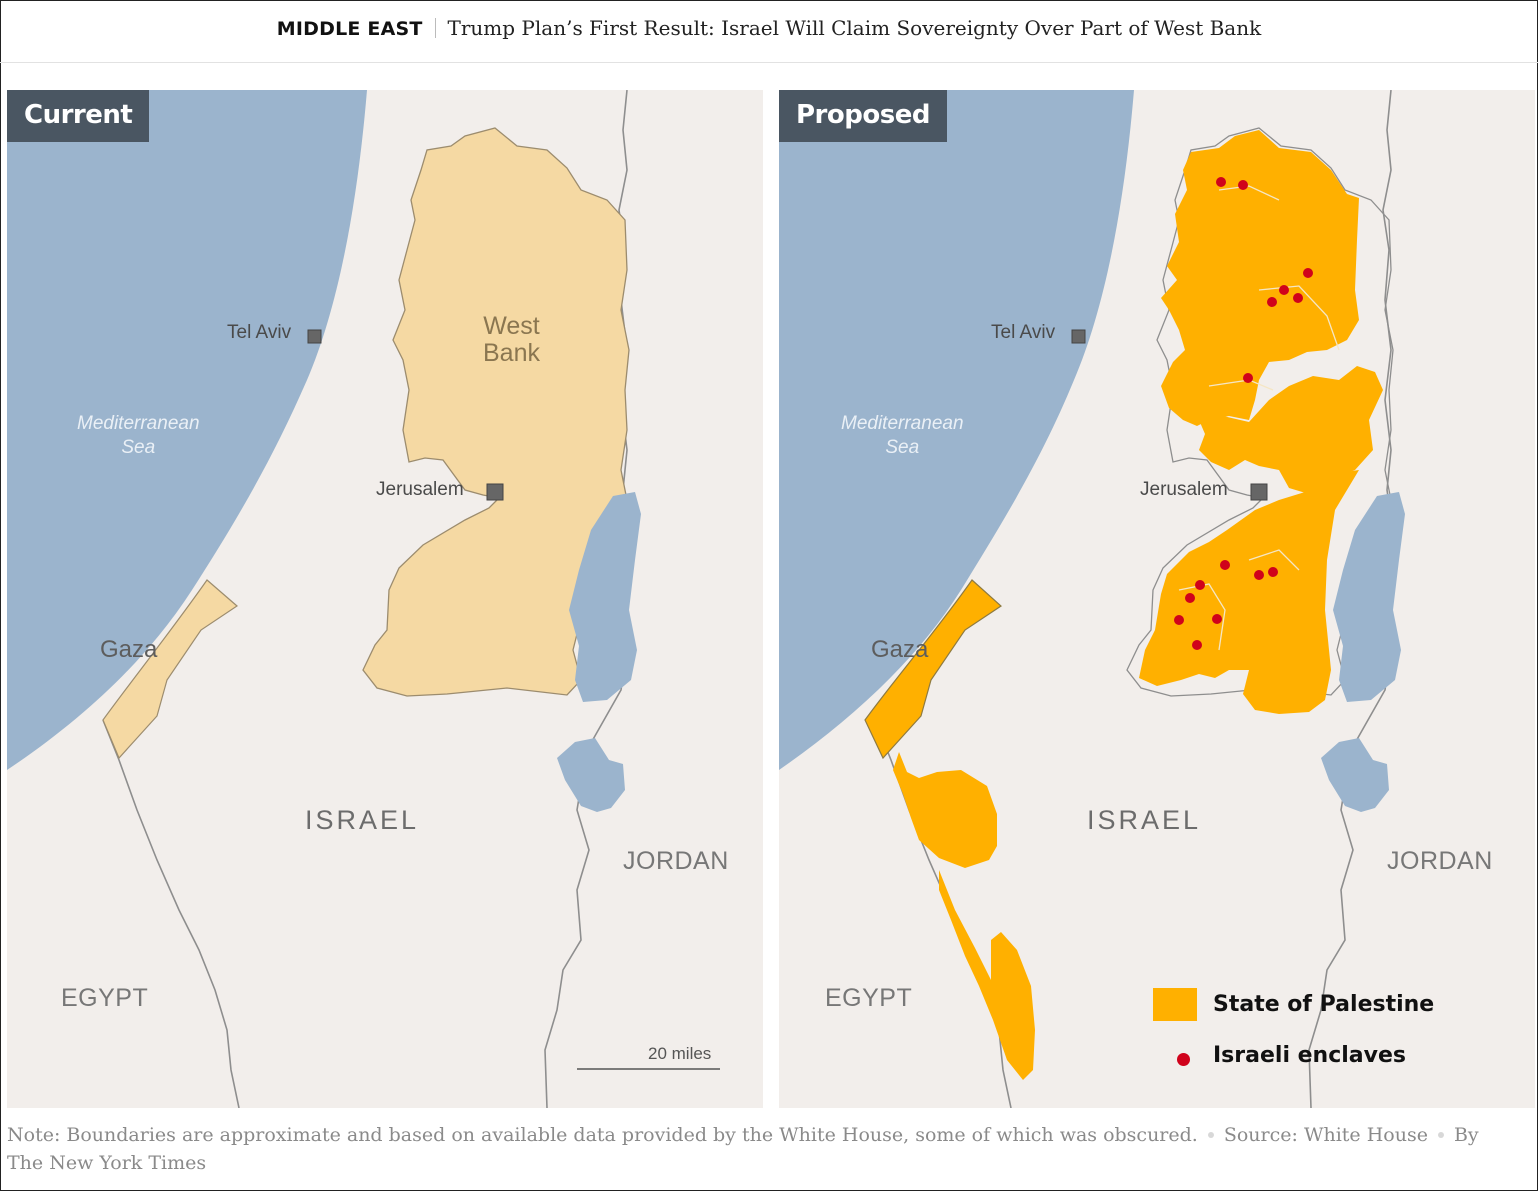  I want to click on scale-label: 20 miles, so click(680, 1053).